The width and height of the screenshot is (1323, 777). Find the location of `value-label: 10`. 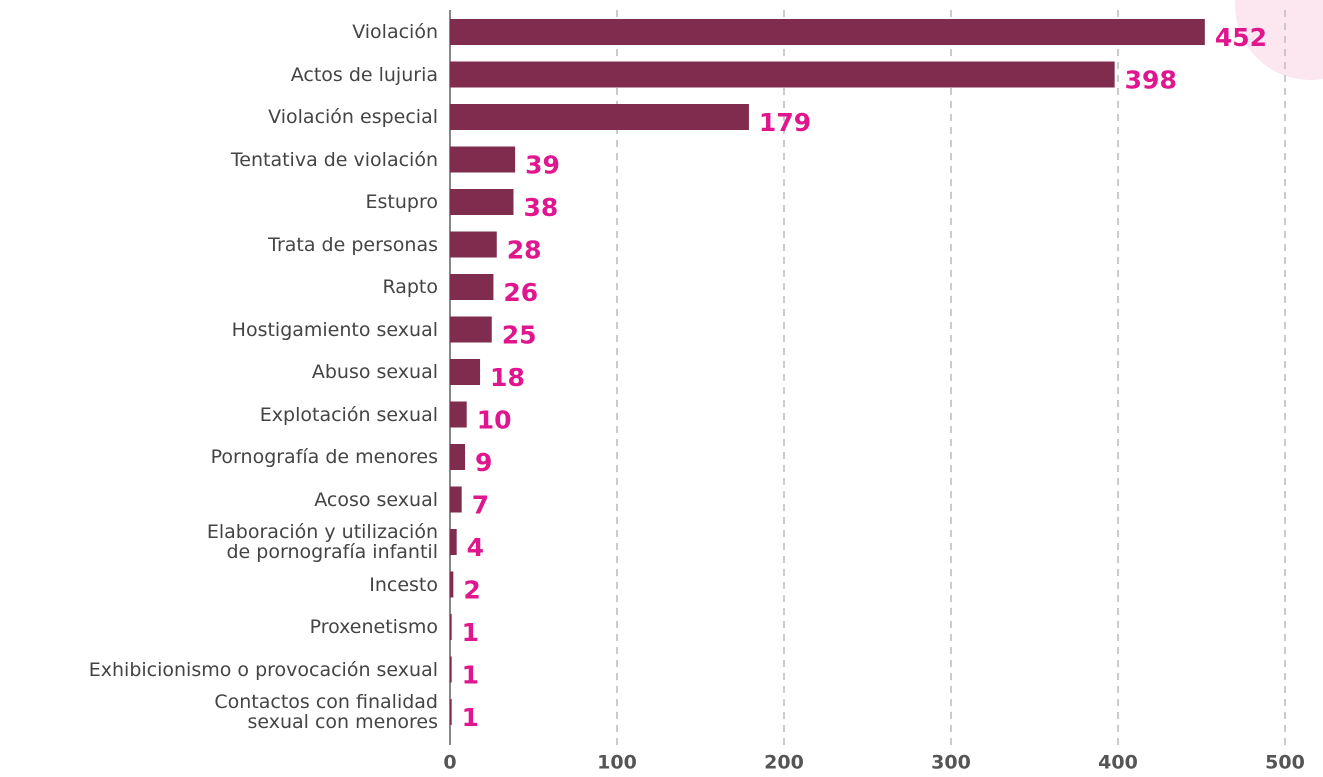

value-label: 10 is located at coordinates (494, 420).